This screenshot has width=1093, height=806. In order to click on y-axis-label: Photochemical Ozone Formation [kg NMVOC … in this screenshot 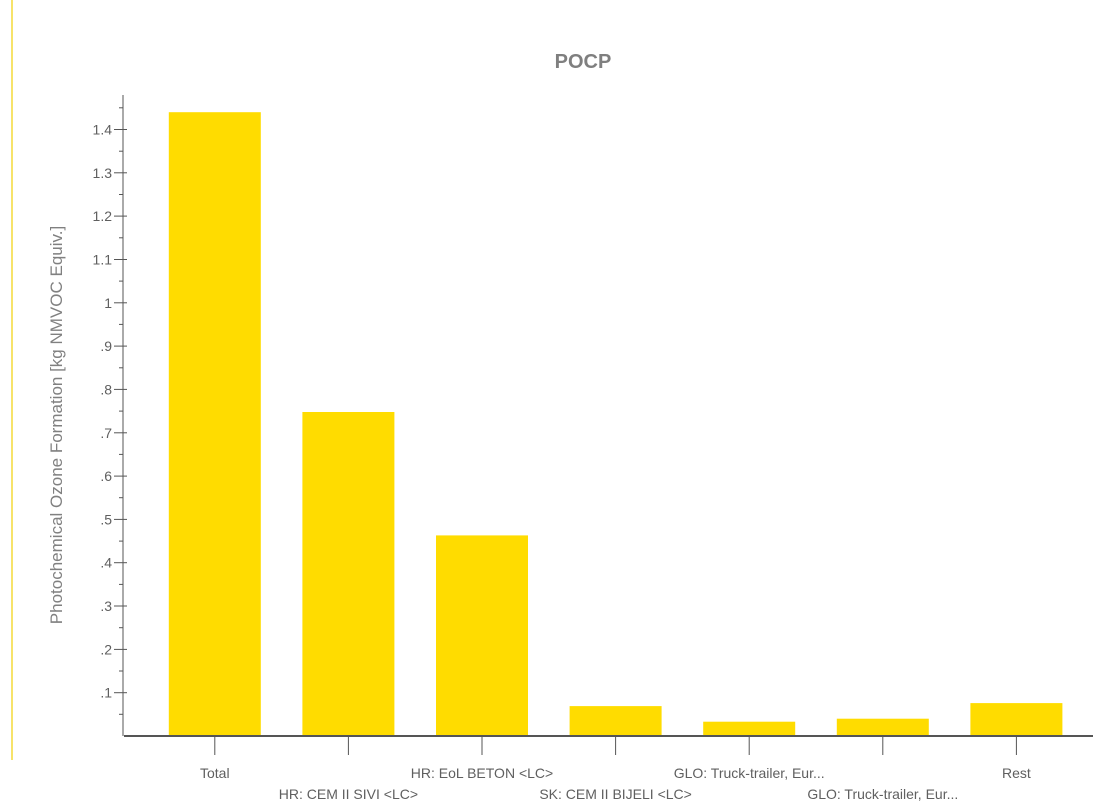, I will do `click(56, 425)`.